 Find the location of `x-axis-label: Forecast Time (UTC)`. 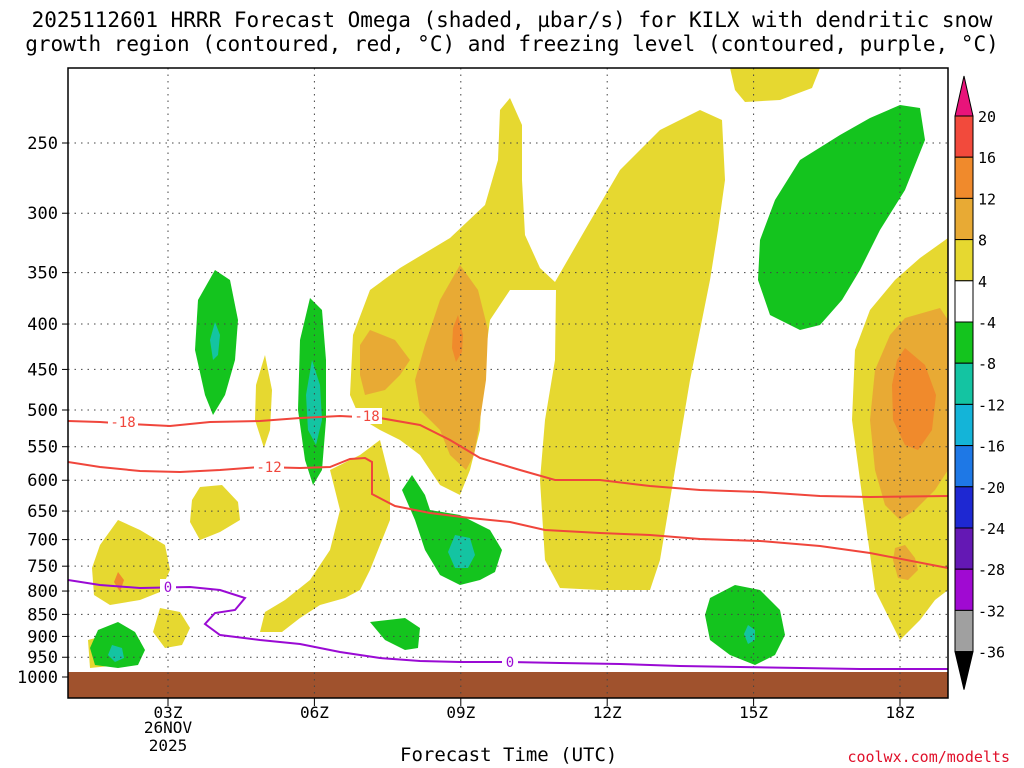

x-axis-label: Forecast Time (UTC) is located at coordinates (509, 755).